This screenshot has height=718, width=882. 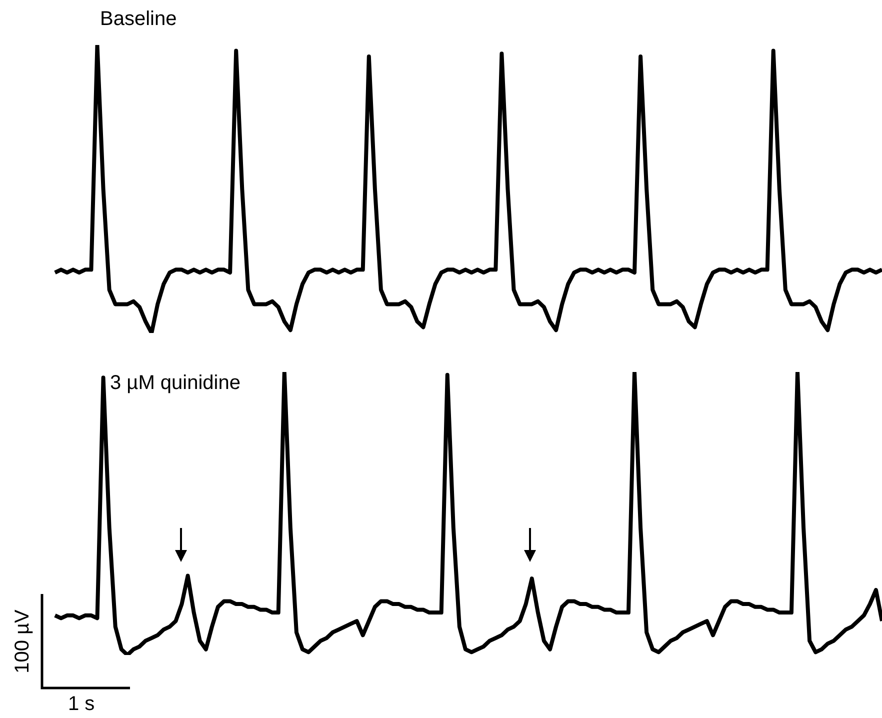 I want to click on text: 1 s, so click(x=81, y=704).